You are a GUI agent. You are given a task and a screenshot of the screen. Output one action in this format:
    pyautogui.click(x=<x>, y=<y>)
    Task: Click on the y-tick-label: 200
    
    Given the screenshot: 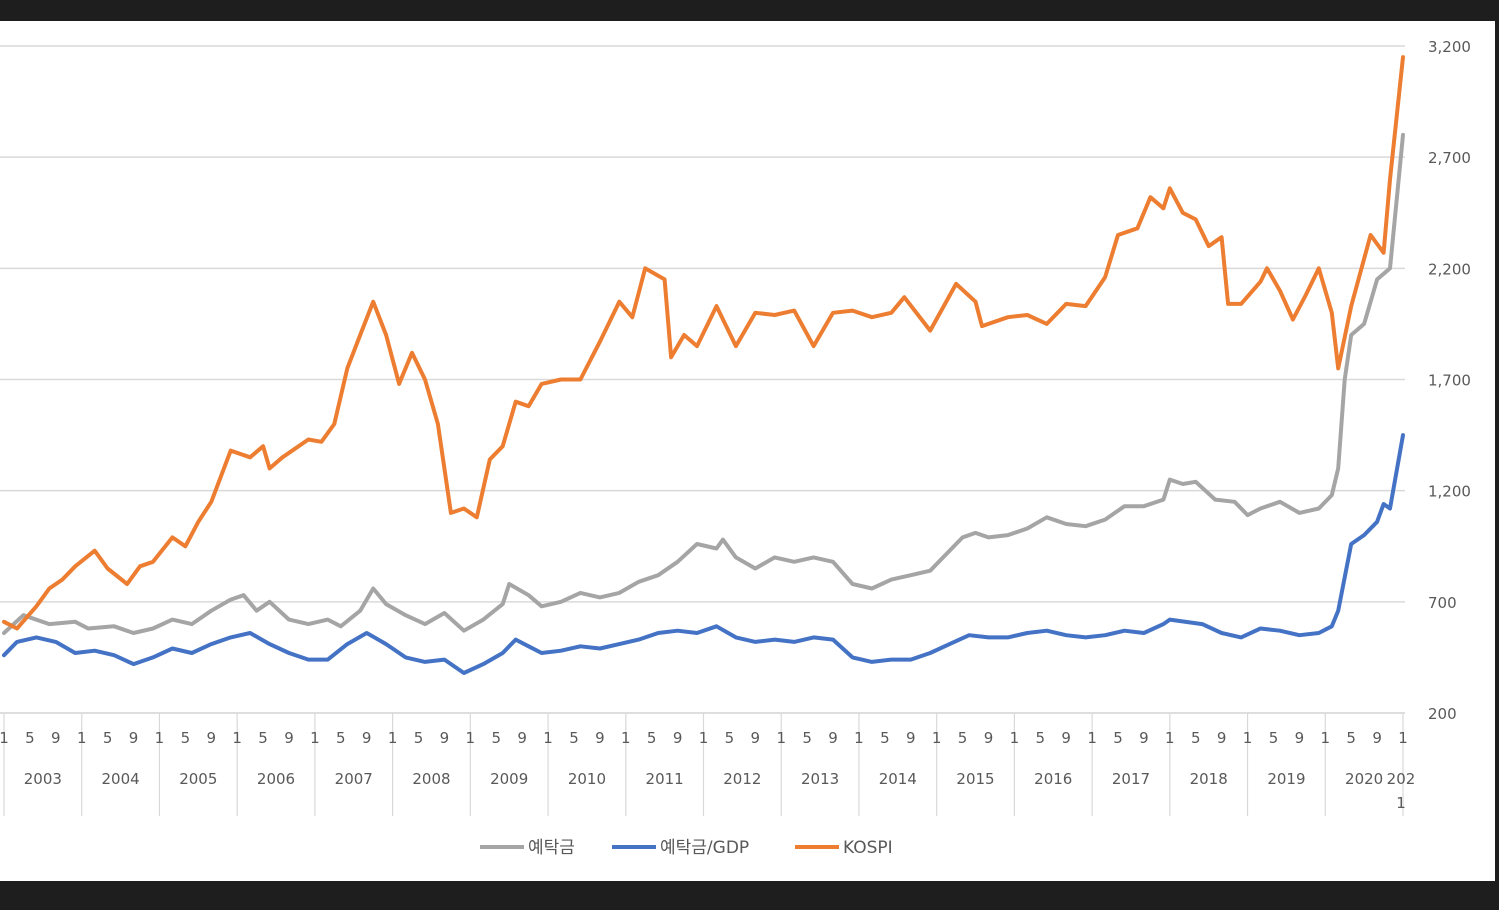 What is the action you would take?
    pyautogui.click(x=1442, y=714)
    